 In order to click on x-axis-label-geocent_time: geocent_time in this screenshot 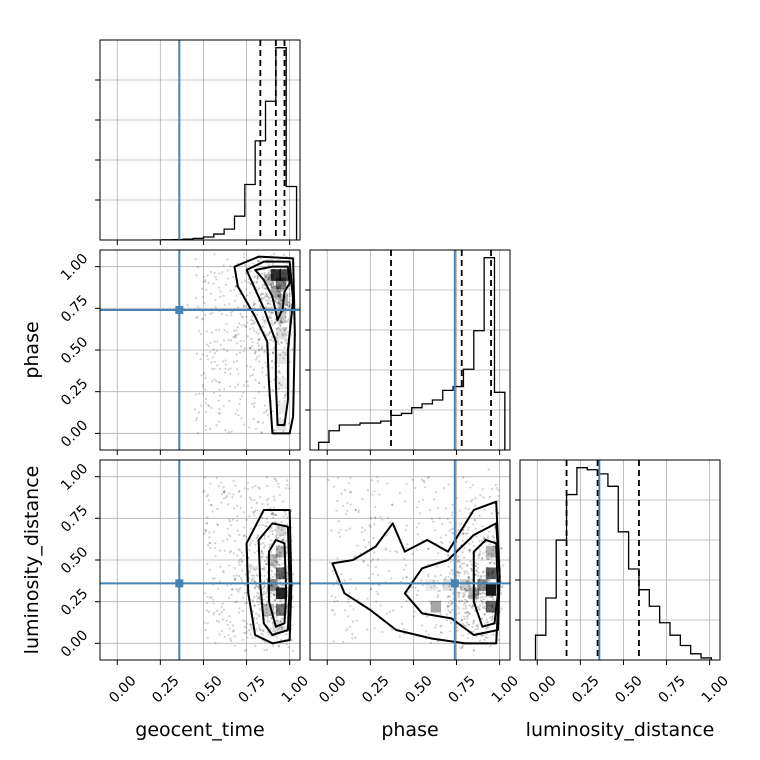, I will do `click(199, 730)`.